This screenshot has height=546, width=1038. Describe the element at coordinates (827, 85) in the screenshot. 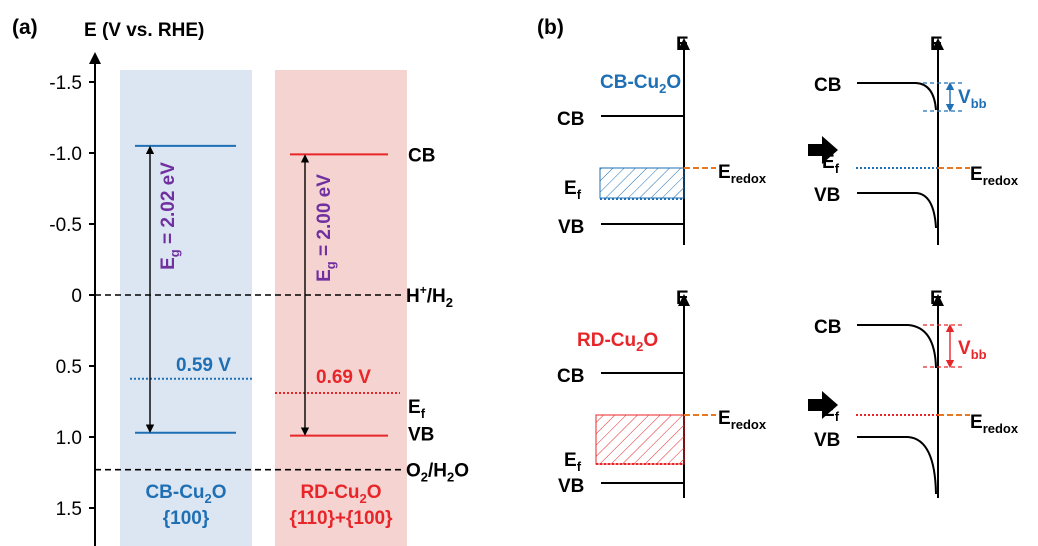

I see `cb-label-b2: CB` at that location.